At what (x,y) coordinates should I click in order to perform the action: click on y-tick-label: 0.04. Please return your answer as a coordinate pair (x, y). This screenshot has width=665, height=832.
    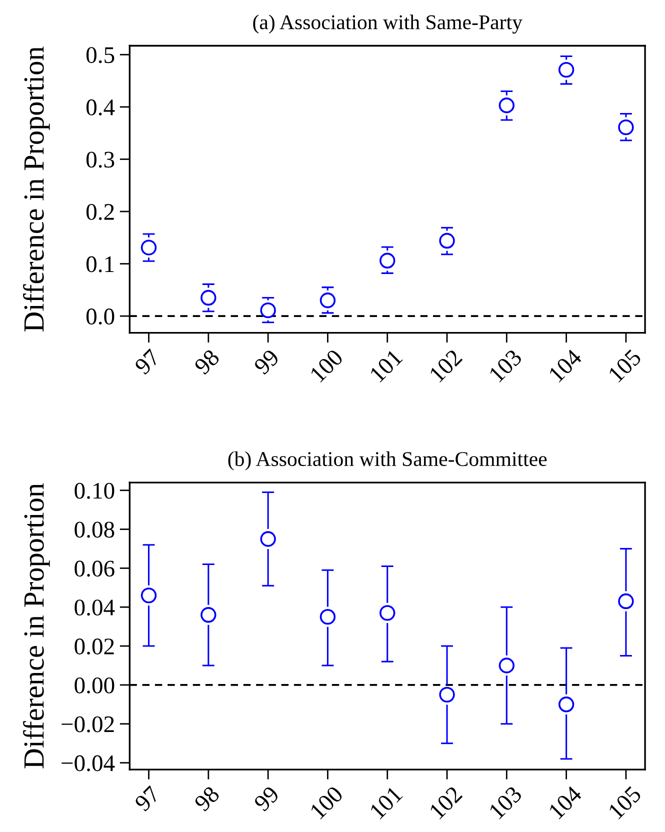
    Looking at the image, I should click on (94, 608).